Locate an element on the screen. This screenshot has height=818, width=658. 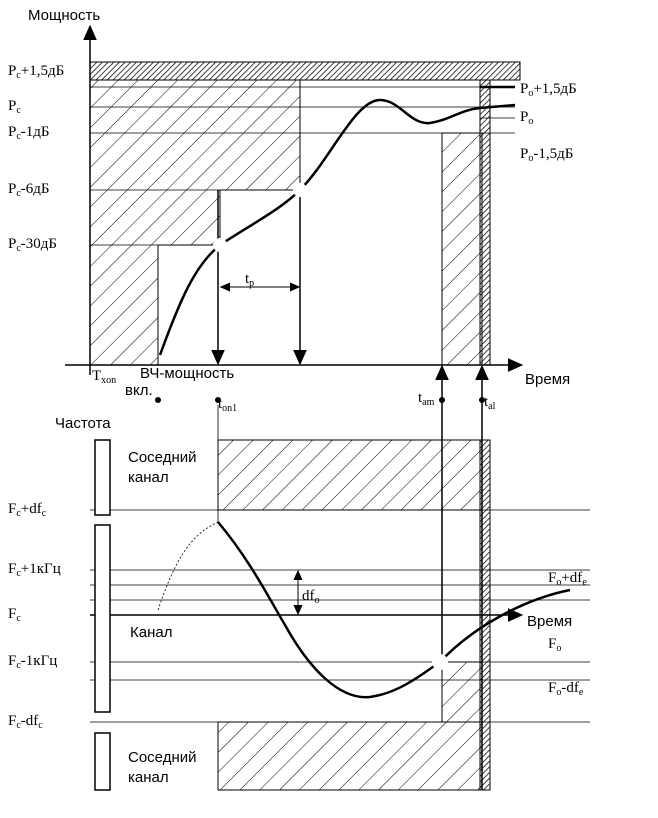
time-label: ton1 is located at coordinates (227, 405).